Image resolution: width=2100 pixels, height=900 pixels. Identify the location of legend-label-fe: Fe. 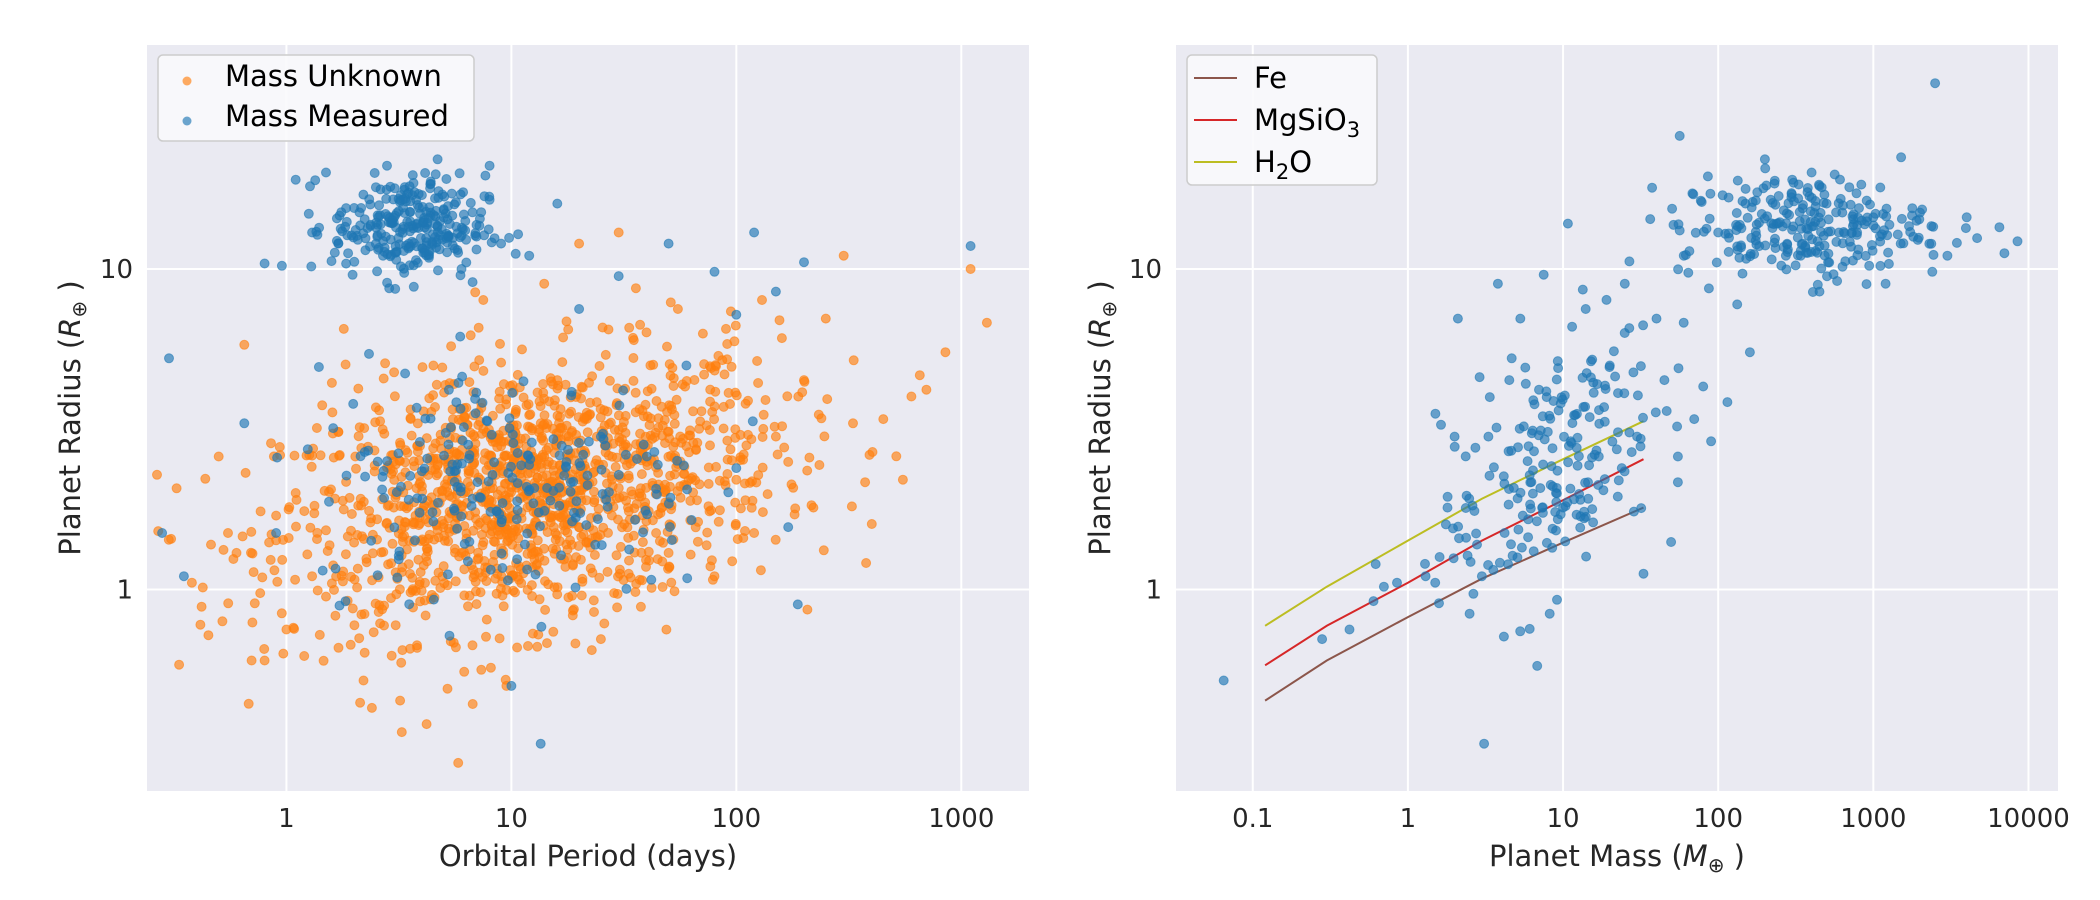
(1270, 78).